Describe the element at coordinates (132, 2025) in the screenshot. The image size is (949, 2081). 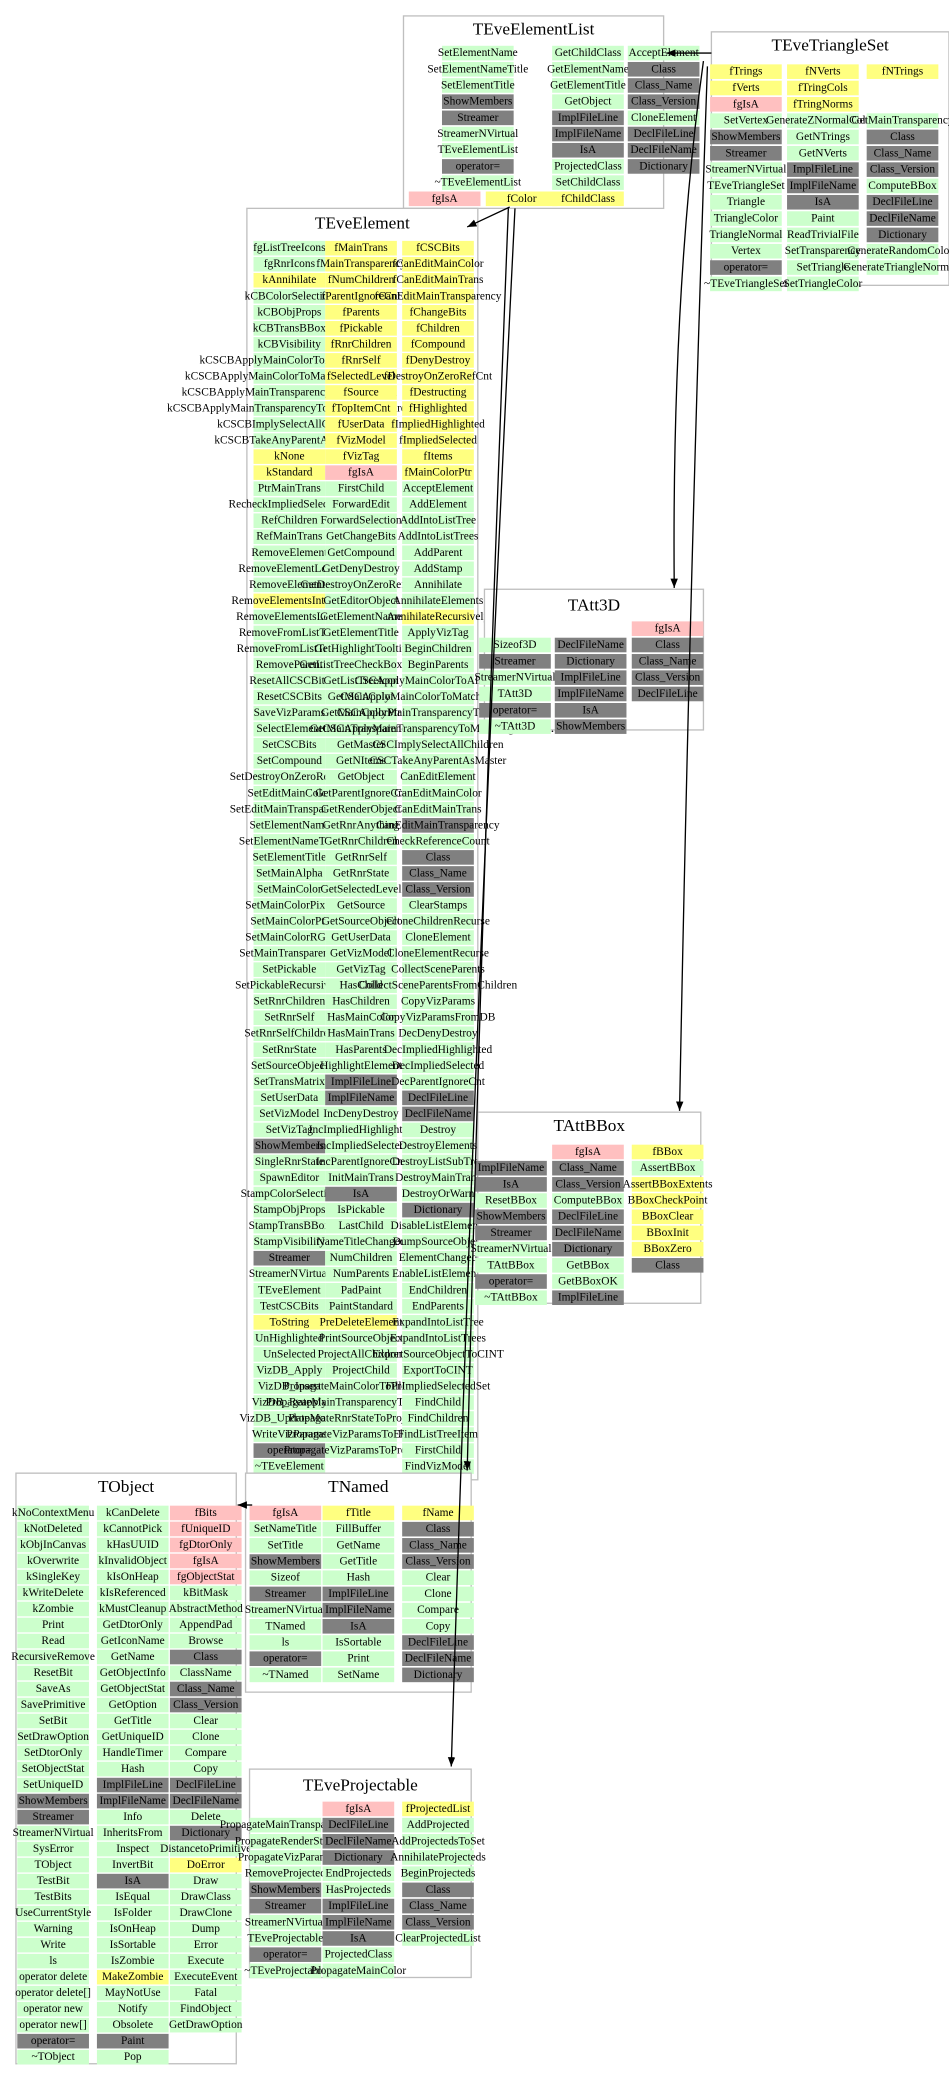
I see `member-label: Obsolete` at that location.